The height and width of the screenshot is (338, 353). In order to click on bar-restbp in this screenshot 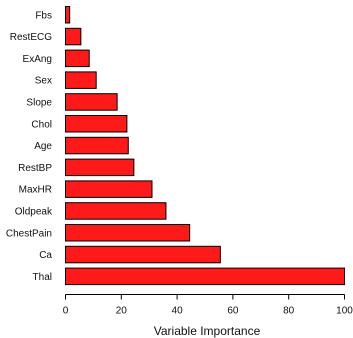, I will do `click(100, 167)`.